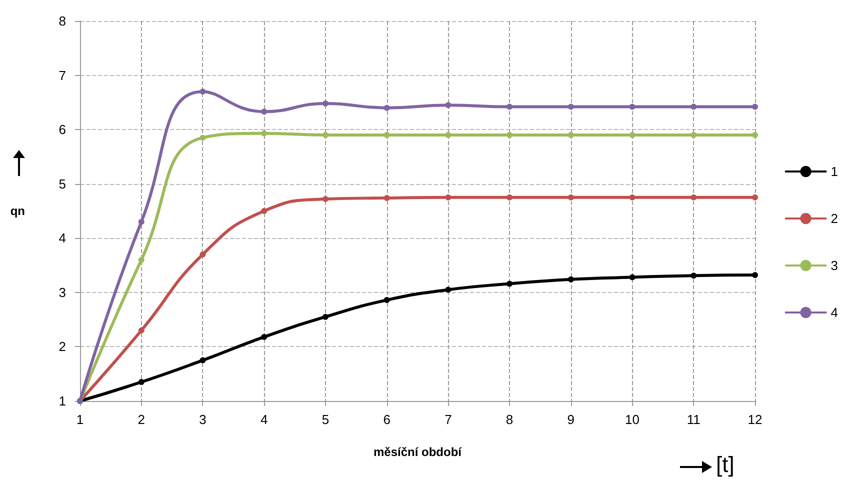 This screenshot has width=853, height=484. Describe the element at coordinates (80, 419) in the screenshot. I see `x-tick-label: 1` at that location.